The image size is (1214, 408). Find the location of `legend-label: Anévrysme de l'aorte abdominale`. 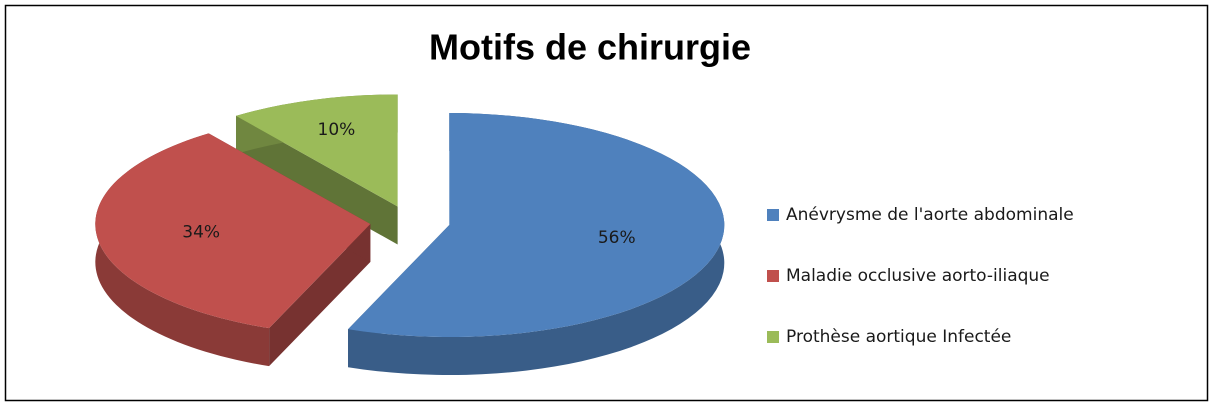

legend-label: Anévrysme de l'aorte abdominale is located at coordinates (930, 215).